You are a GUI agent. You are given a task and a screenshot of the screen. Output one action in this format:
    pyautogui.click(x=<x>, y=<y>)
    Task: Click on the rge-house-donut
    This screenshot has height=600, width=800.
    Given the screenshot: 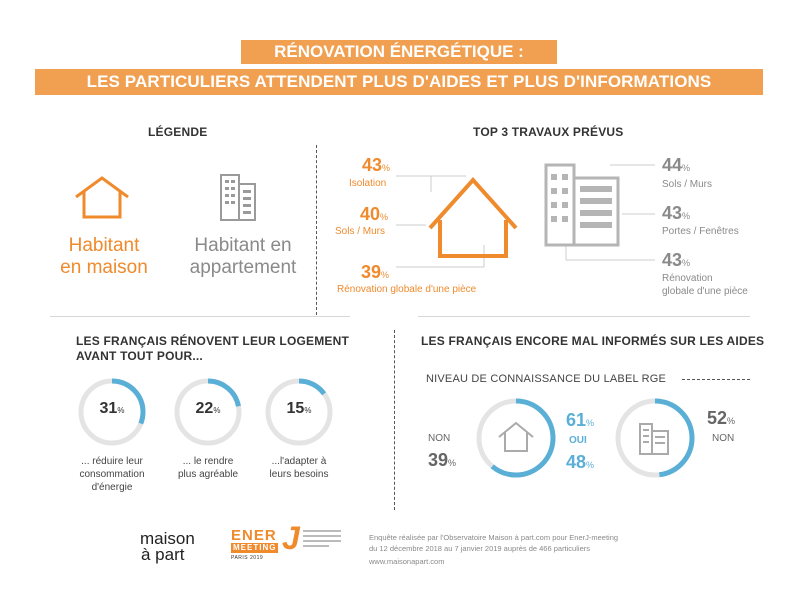 What is the action you would take?
    pyautogui.click(x=516, y=438)
    